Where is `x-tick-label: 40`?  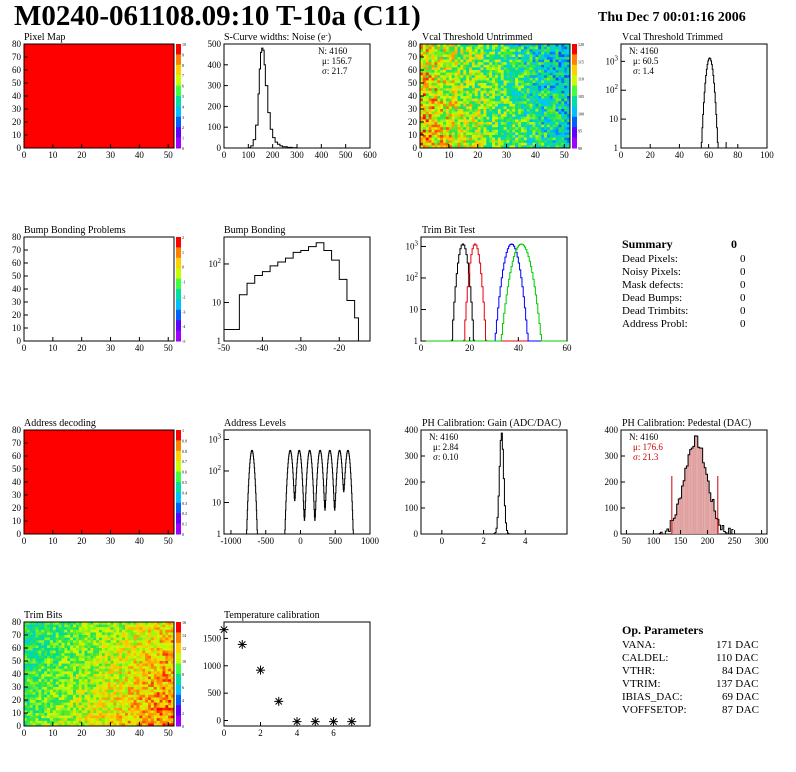
x-tick-label: 40 is located at coordinates (140, 733).